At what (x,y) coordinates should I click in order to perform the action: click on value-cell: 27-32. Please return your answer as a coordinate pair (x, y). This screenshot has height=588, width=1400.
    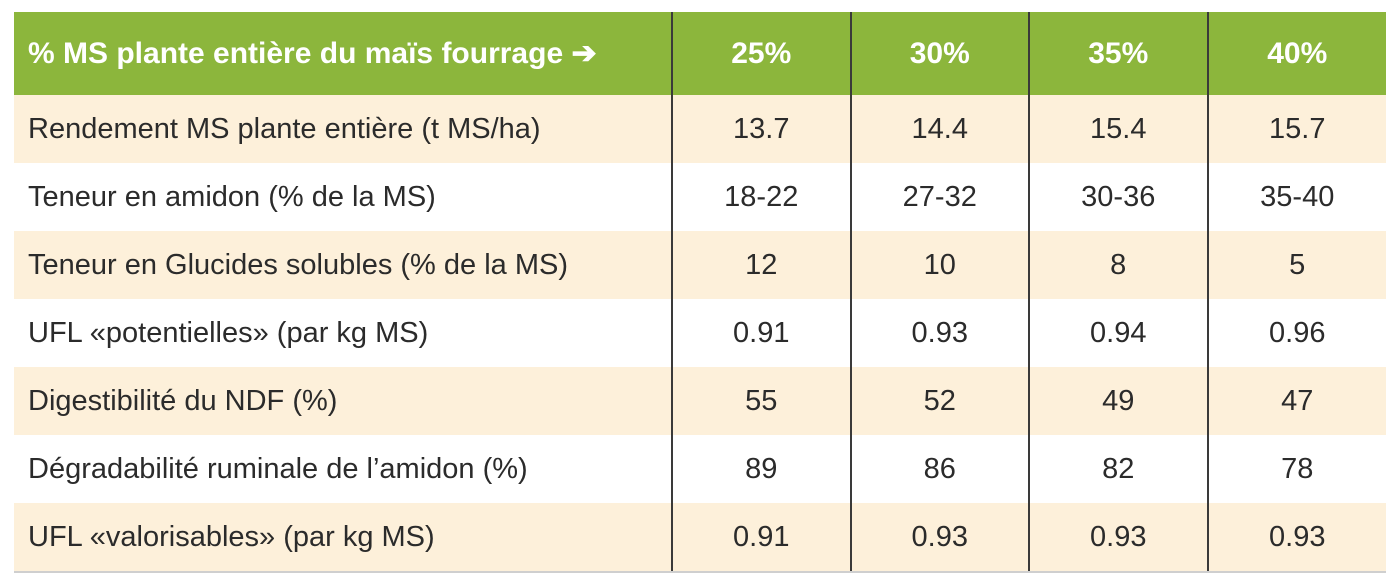
    Looking at the image, I should click on (939, 197).